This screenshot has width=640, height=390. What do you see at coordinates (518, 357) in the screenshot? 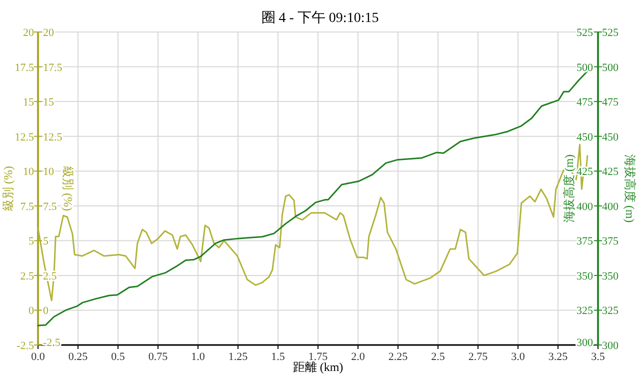
I see `x-tick-label: 3.0` at bounding box center [518, 357].